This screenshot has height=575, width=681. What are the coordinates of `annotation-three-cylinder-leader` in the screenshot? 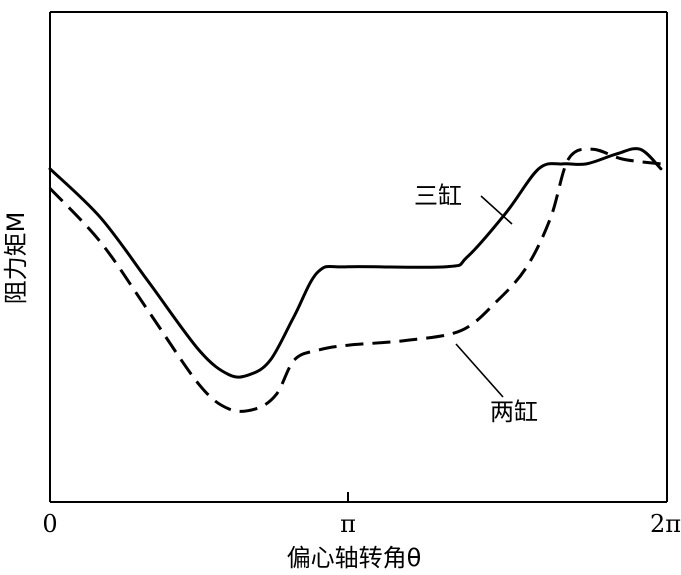 It's located at (496, 210).